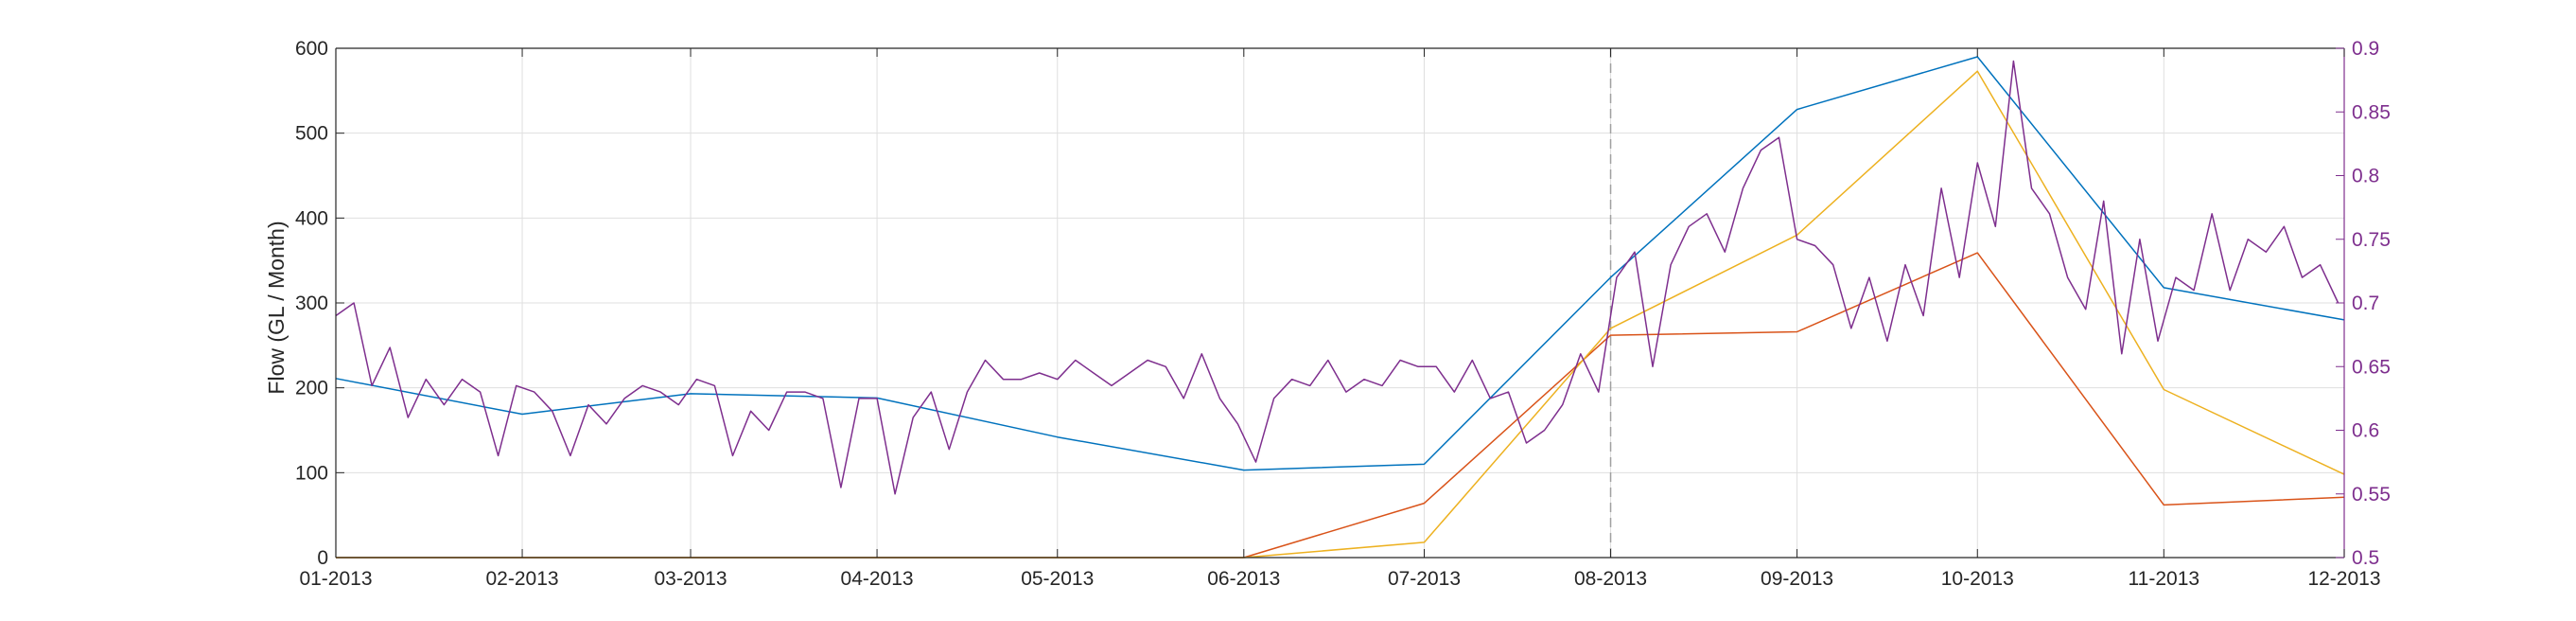  What do you see at coordinates (311, 134) in the screenshot?
I see `y-left-tick-label: 500` at bounding box center [311, 134].